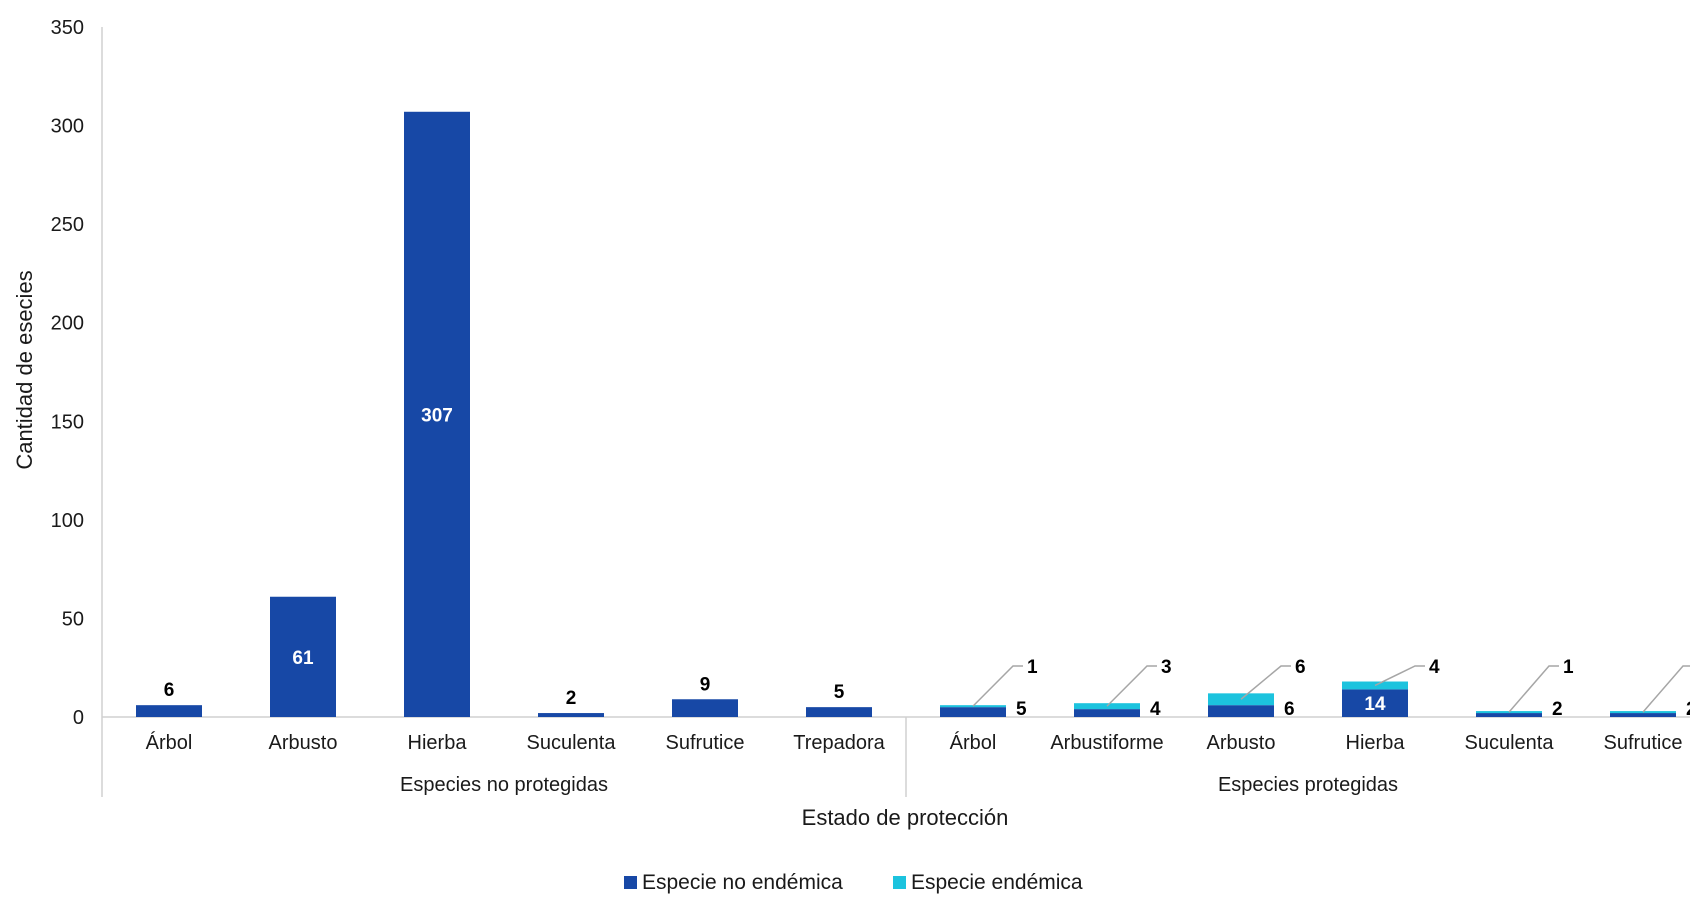 The image size is (1690, 898). I want to click on legend-label-endemica: Especie endémica, so click(997, 882).